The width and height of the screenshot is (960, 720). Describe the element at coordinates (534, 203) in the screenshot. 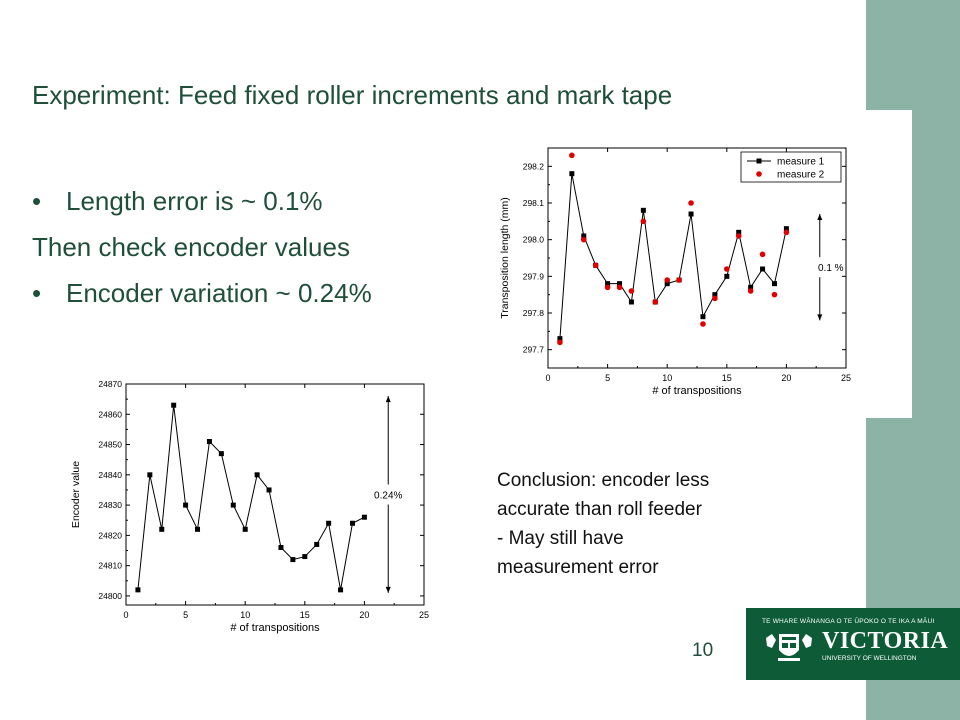

I see `y-tick-label: 298.1` at that location.